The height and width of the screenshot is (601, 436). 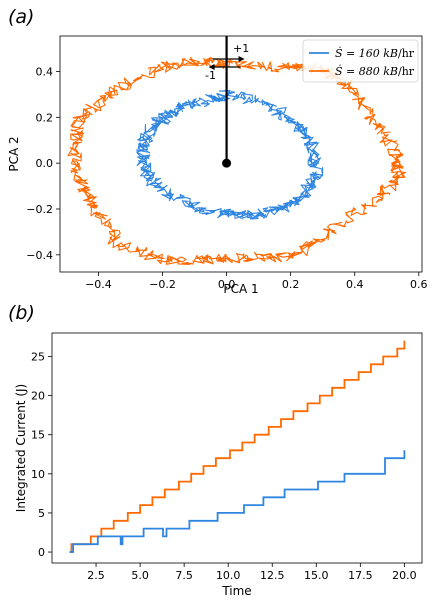 I want to click on legend-entry-orange-unit: kB, so click(x=390, y=71).